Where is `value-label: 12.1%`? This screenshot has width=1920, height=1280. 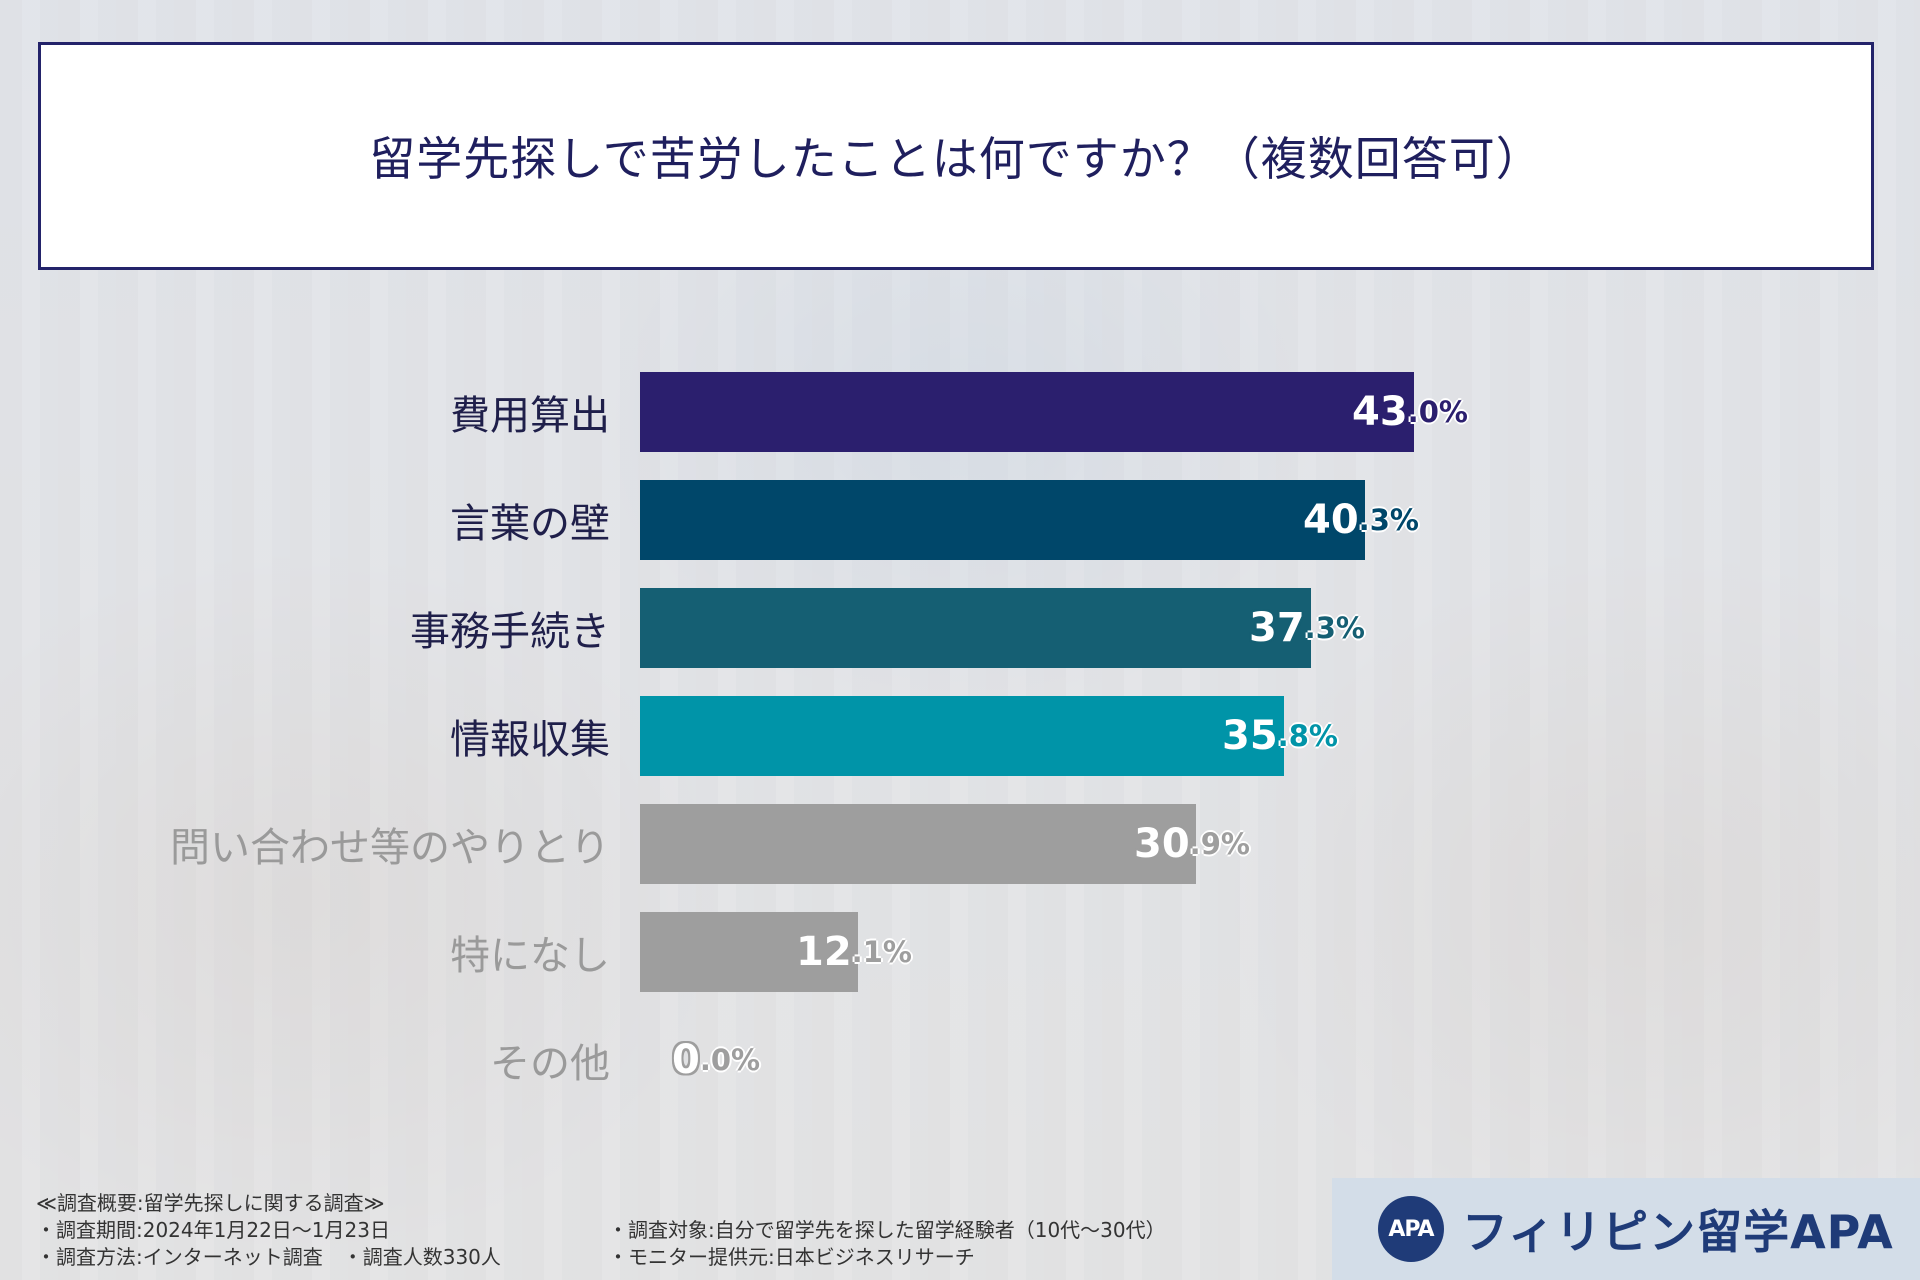
value-label: 12.1% is located at coordinates (854, 952).